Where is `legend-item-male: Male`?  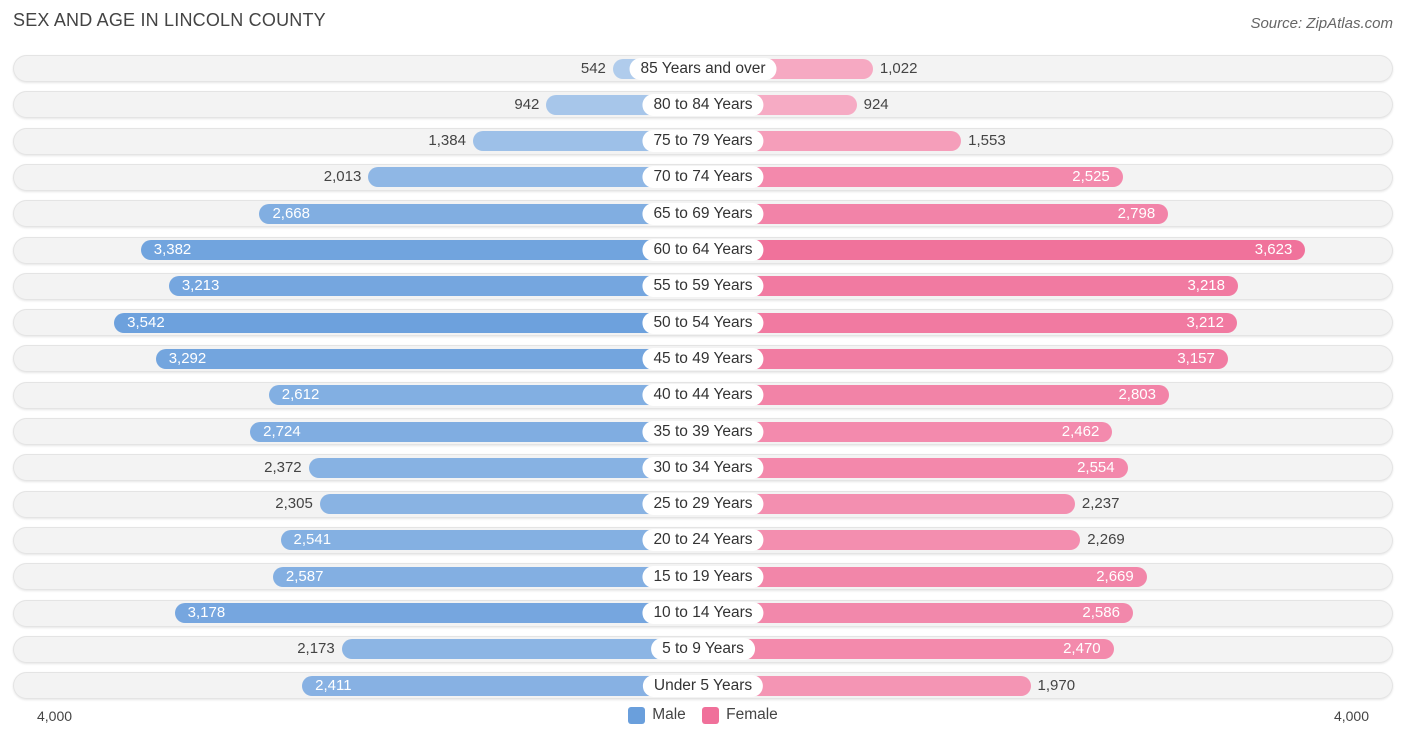
legend-item-male: Male is located at coordinates (657, 715).